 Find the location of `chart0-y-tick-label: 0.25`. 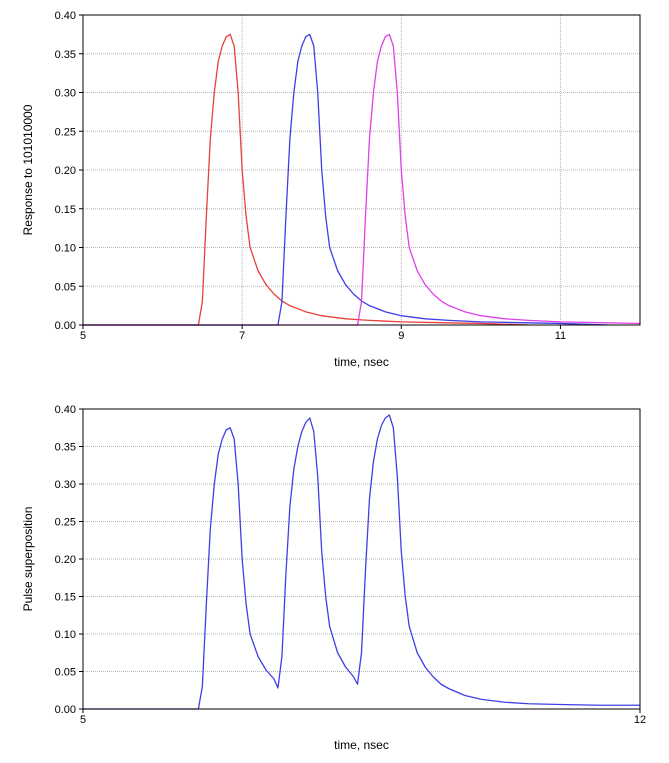

chart0-y-tick-label: 0.25 is located at coordinates (65, 132).